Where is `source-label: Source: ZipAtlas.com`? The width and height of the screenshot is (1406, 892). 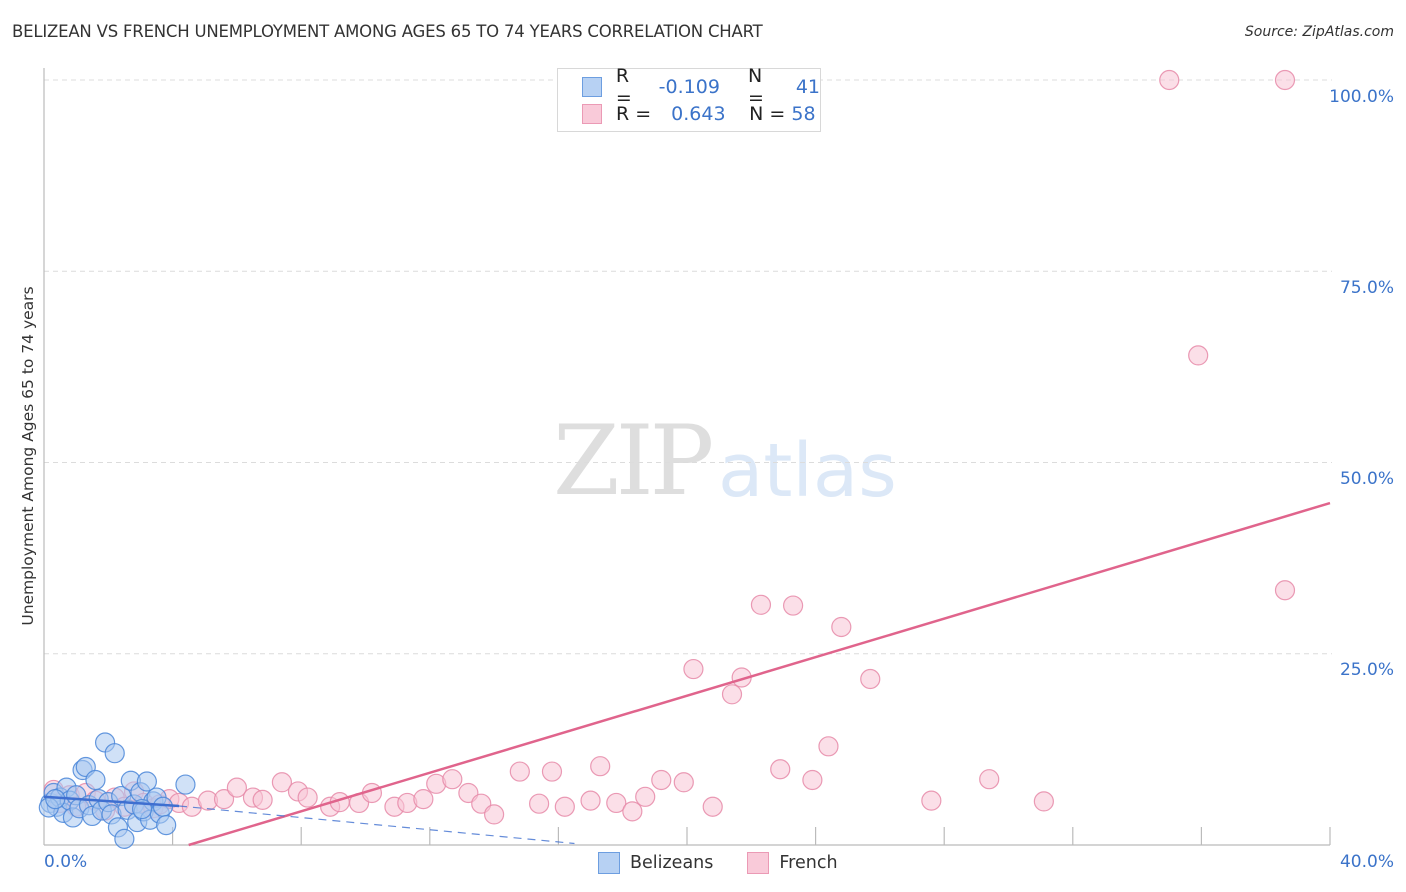 source-label: Source: ZipAtlas.com is located at coordinates (1319, 32).